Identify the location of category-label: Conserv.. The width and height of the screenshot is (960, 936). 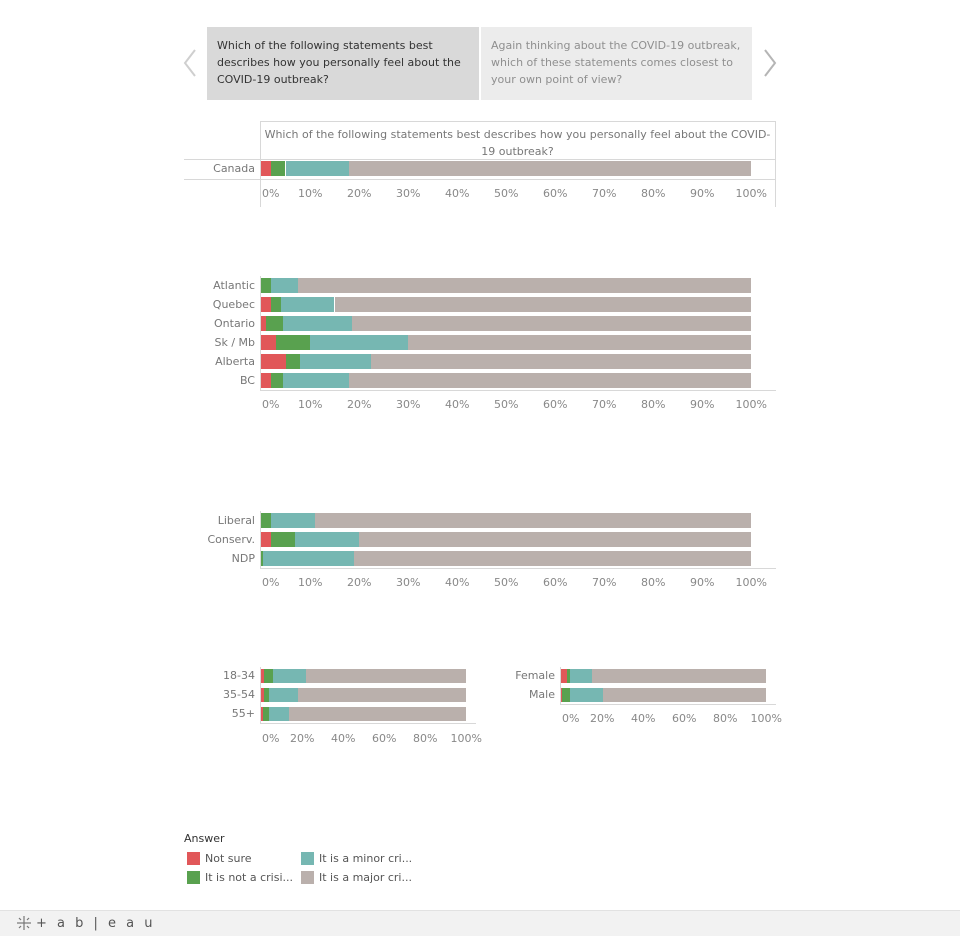
(231, 539).